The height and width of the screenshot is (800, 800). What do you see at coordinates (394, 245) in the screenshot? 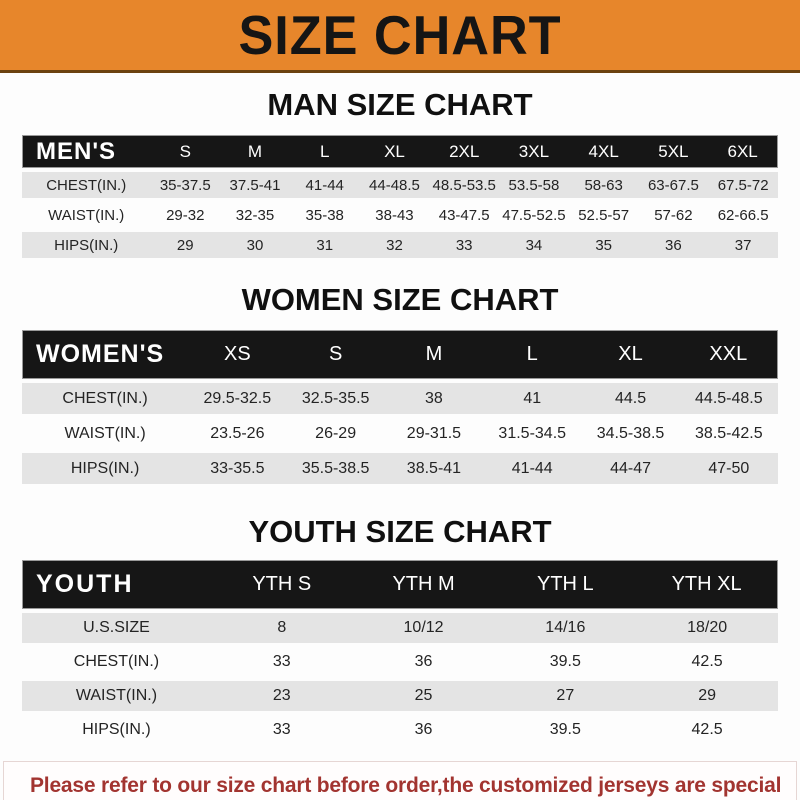
I see `measurement-value: 32` at bounding box center [394, 245].